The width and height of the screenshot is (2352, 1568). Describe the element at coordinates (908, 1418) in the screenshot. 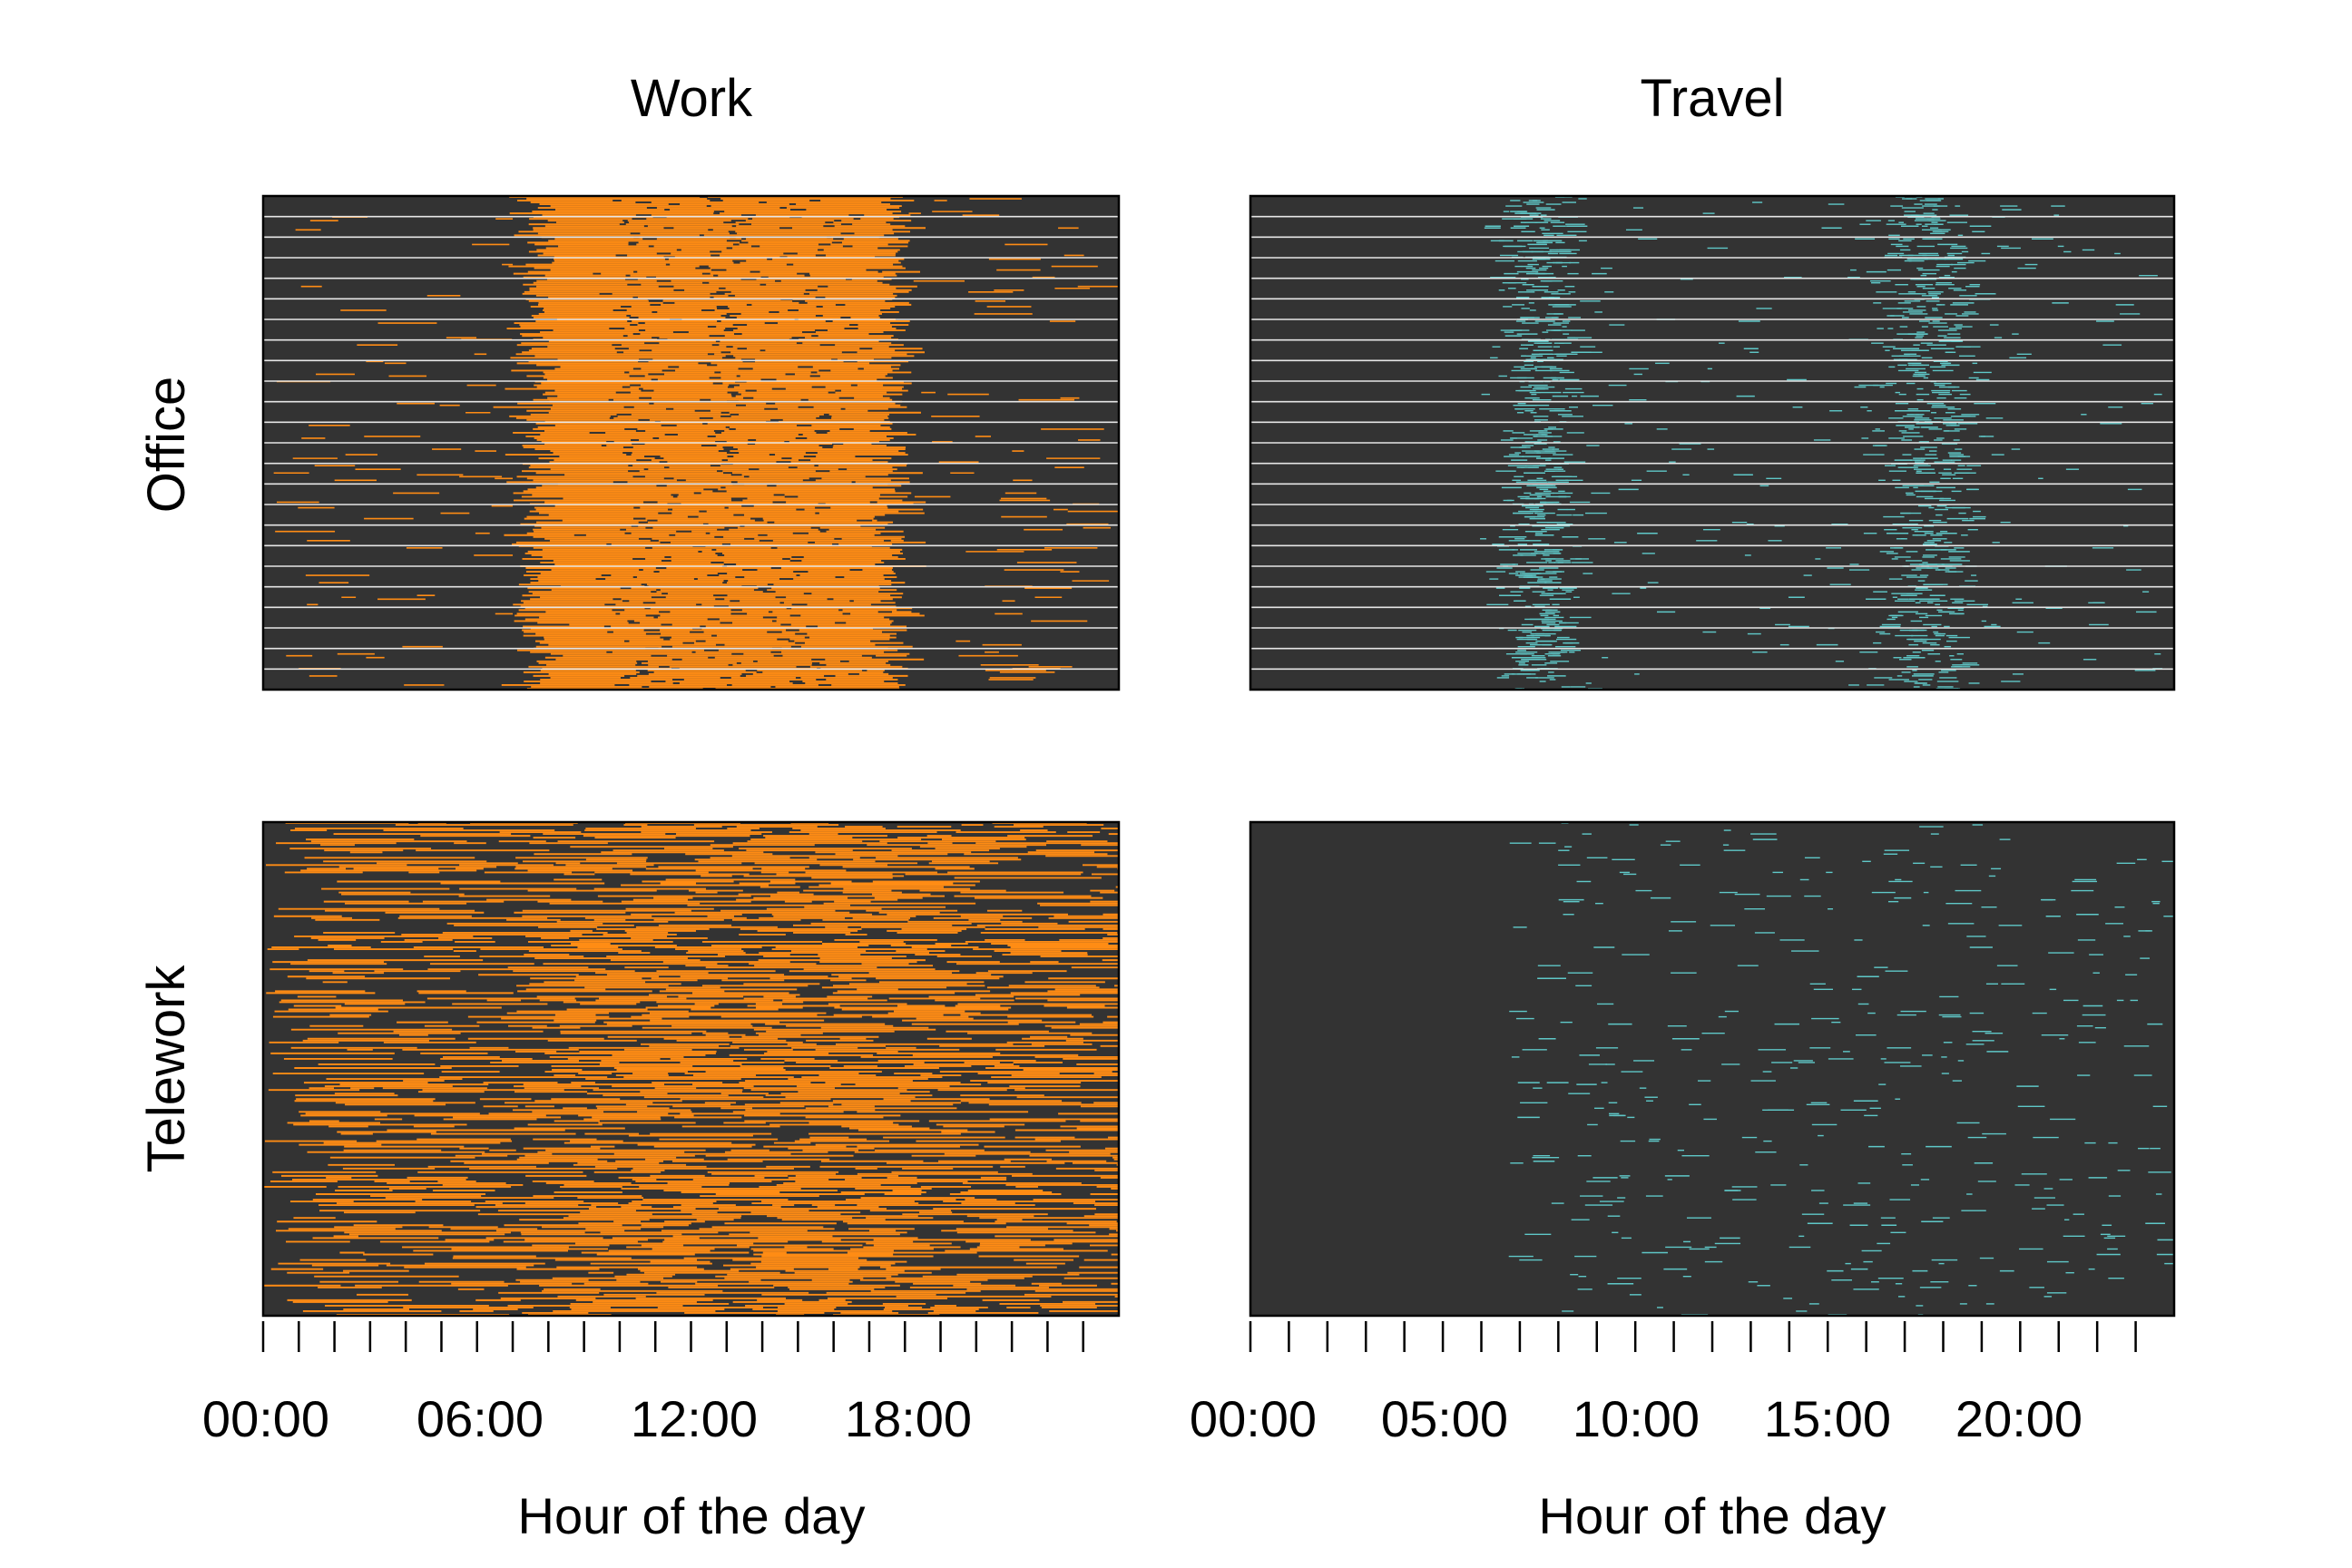

I see `tick-label-work-3: 18:00` at that location.